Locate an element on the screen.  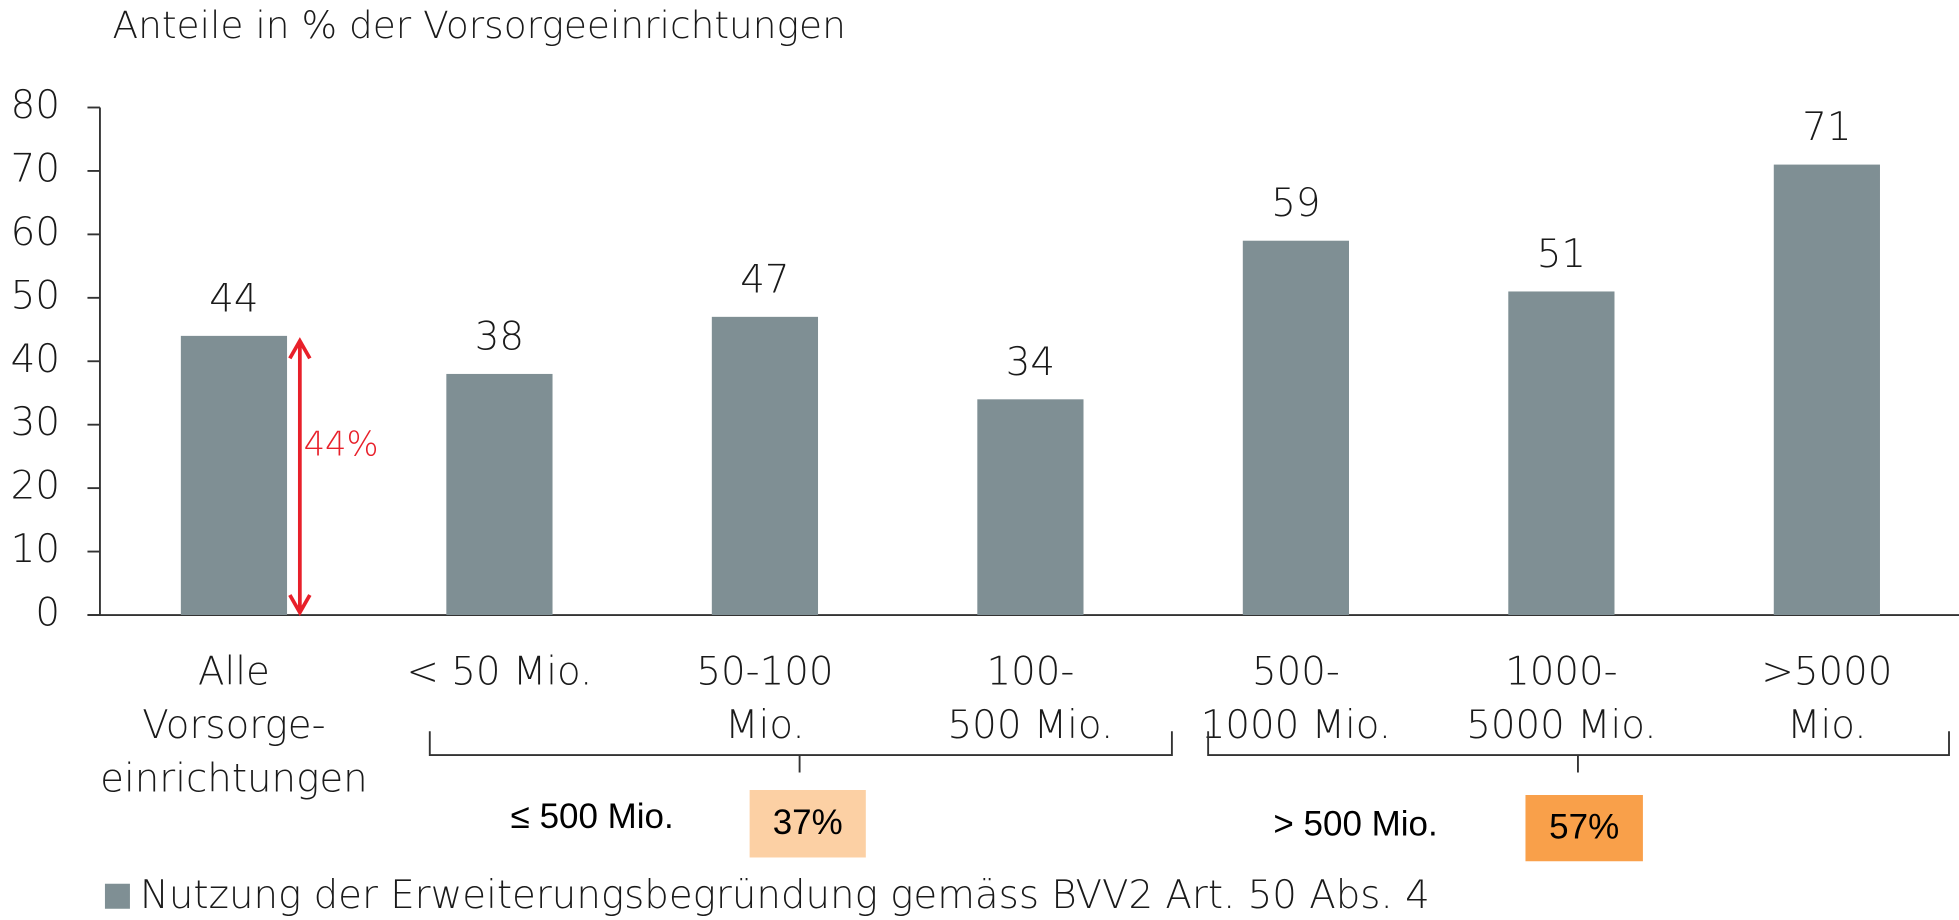
group-share: 37% is located at coordinates (808, 822).